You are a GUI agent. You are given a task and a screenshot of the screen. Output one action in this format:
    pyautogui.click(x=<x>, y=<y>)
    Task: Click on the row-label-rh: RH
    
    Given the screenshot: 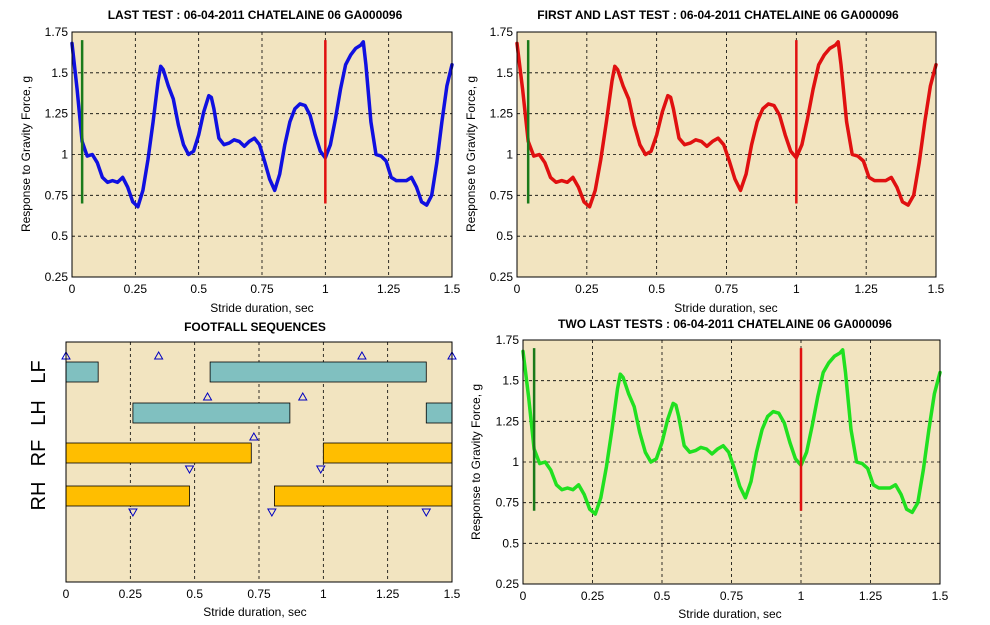 What is the action you would take?
    pyautogui.click(x=39, y=496)
    